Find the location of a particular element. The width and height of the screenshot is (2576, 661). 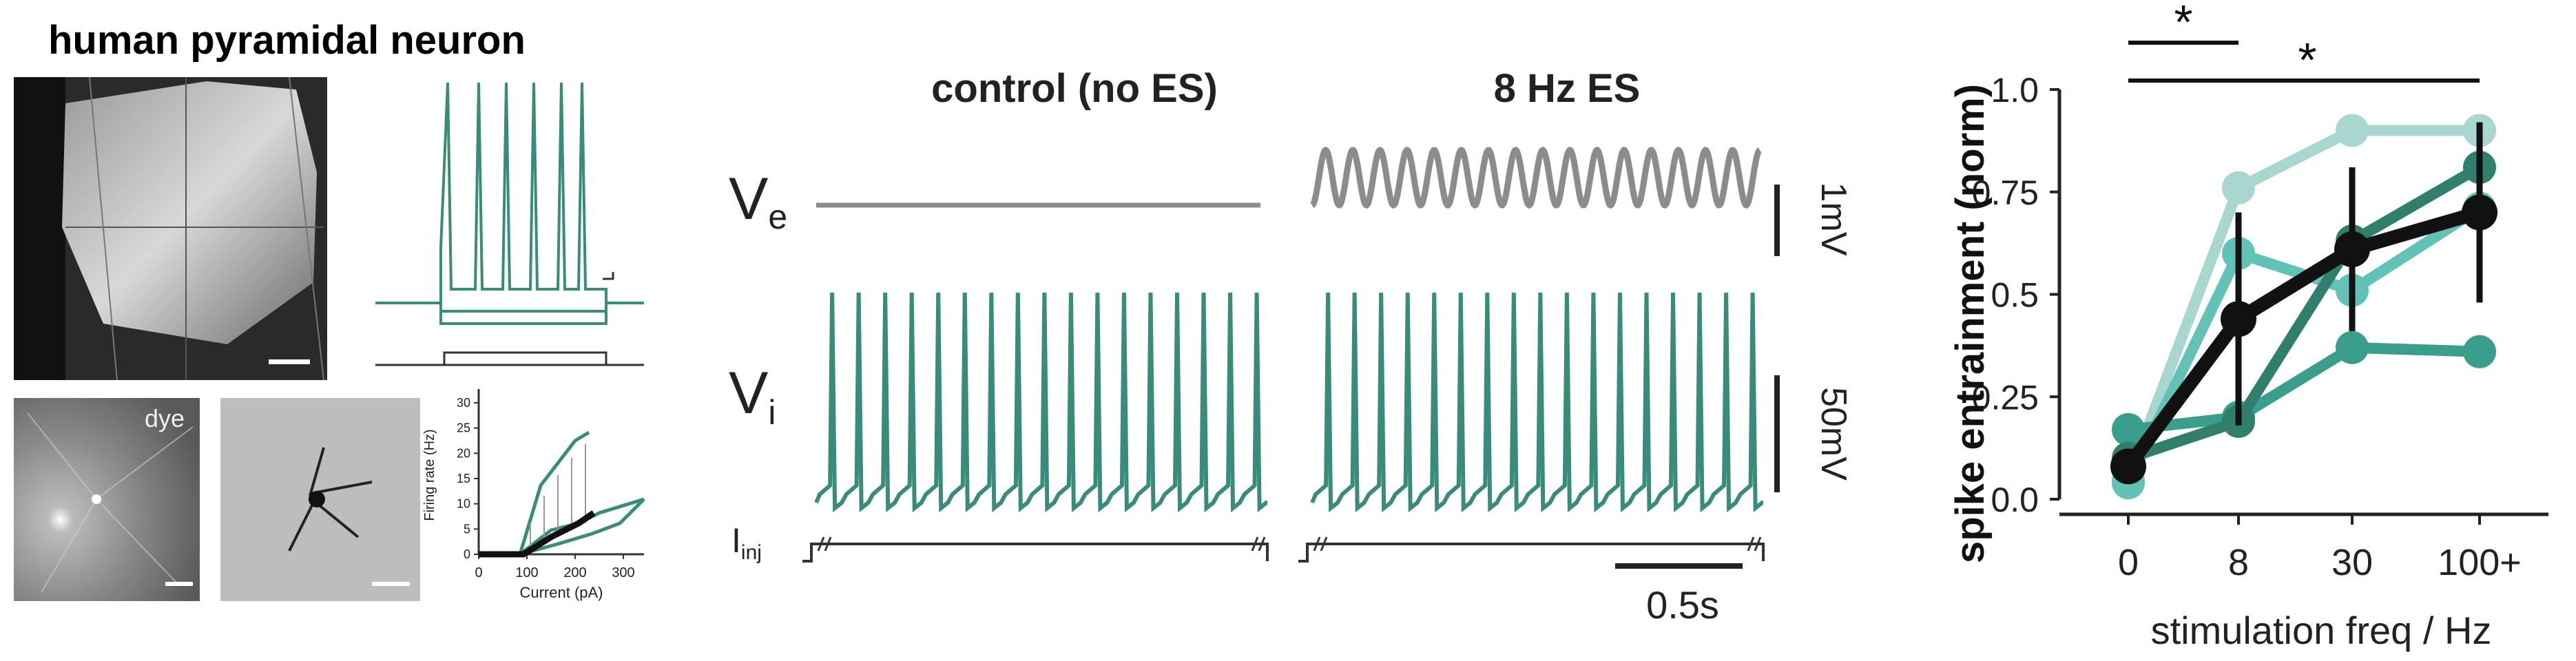

fi-xlabel: Current (pA) is located at coordinates (561, 592).